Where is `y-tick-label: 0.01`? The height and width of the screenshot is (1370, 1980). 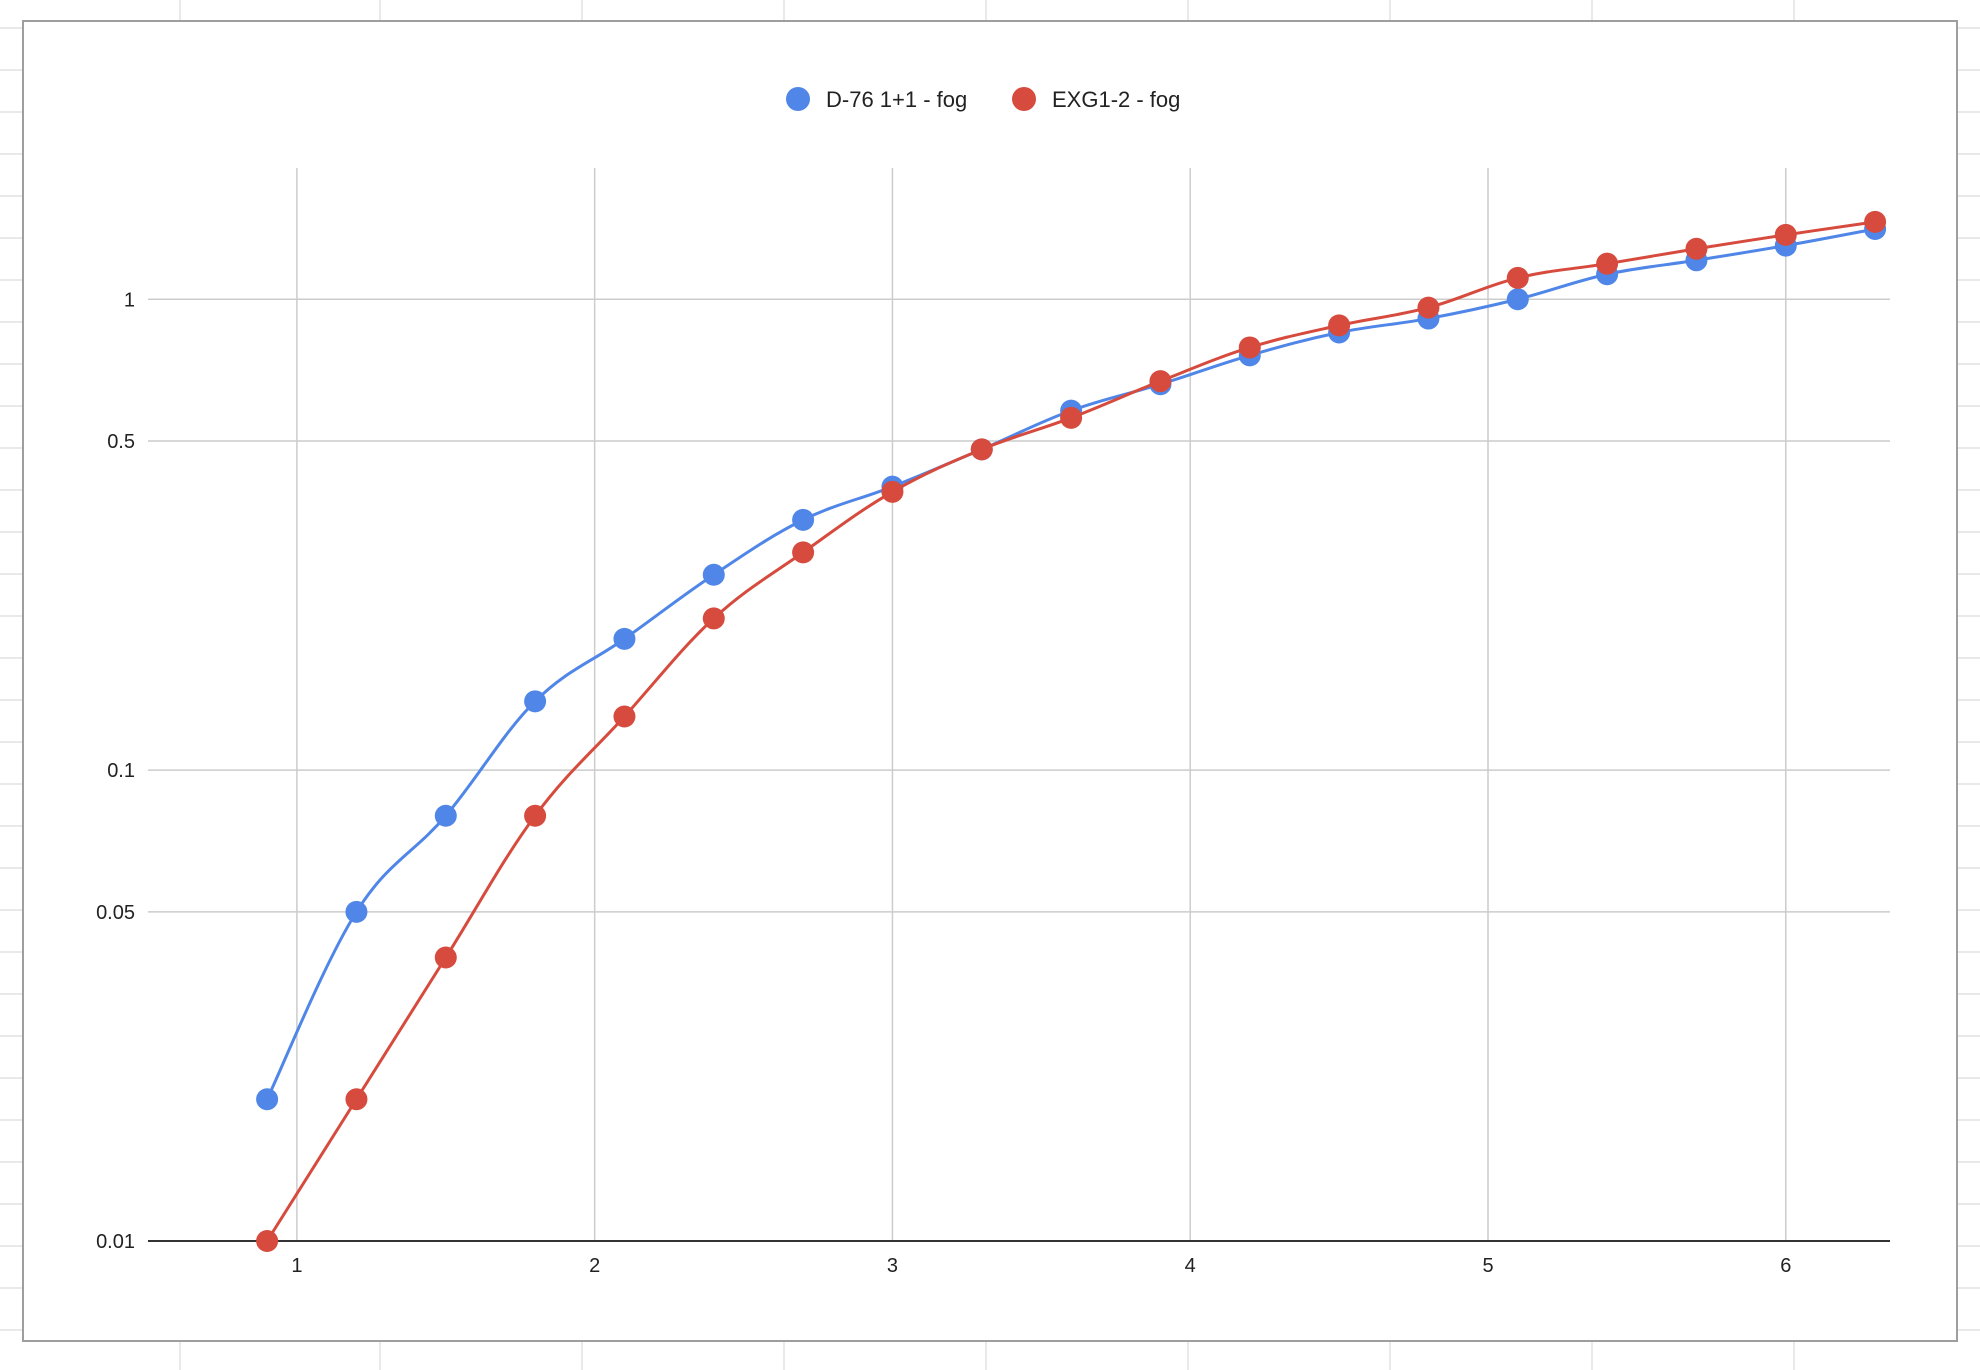 y-tick-label: 0.01 is located at coordinates (115, 1242).